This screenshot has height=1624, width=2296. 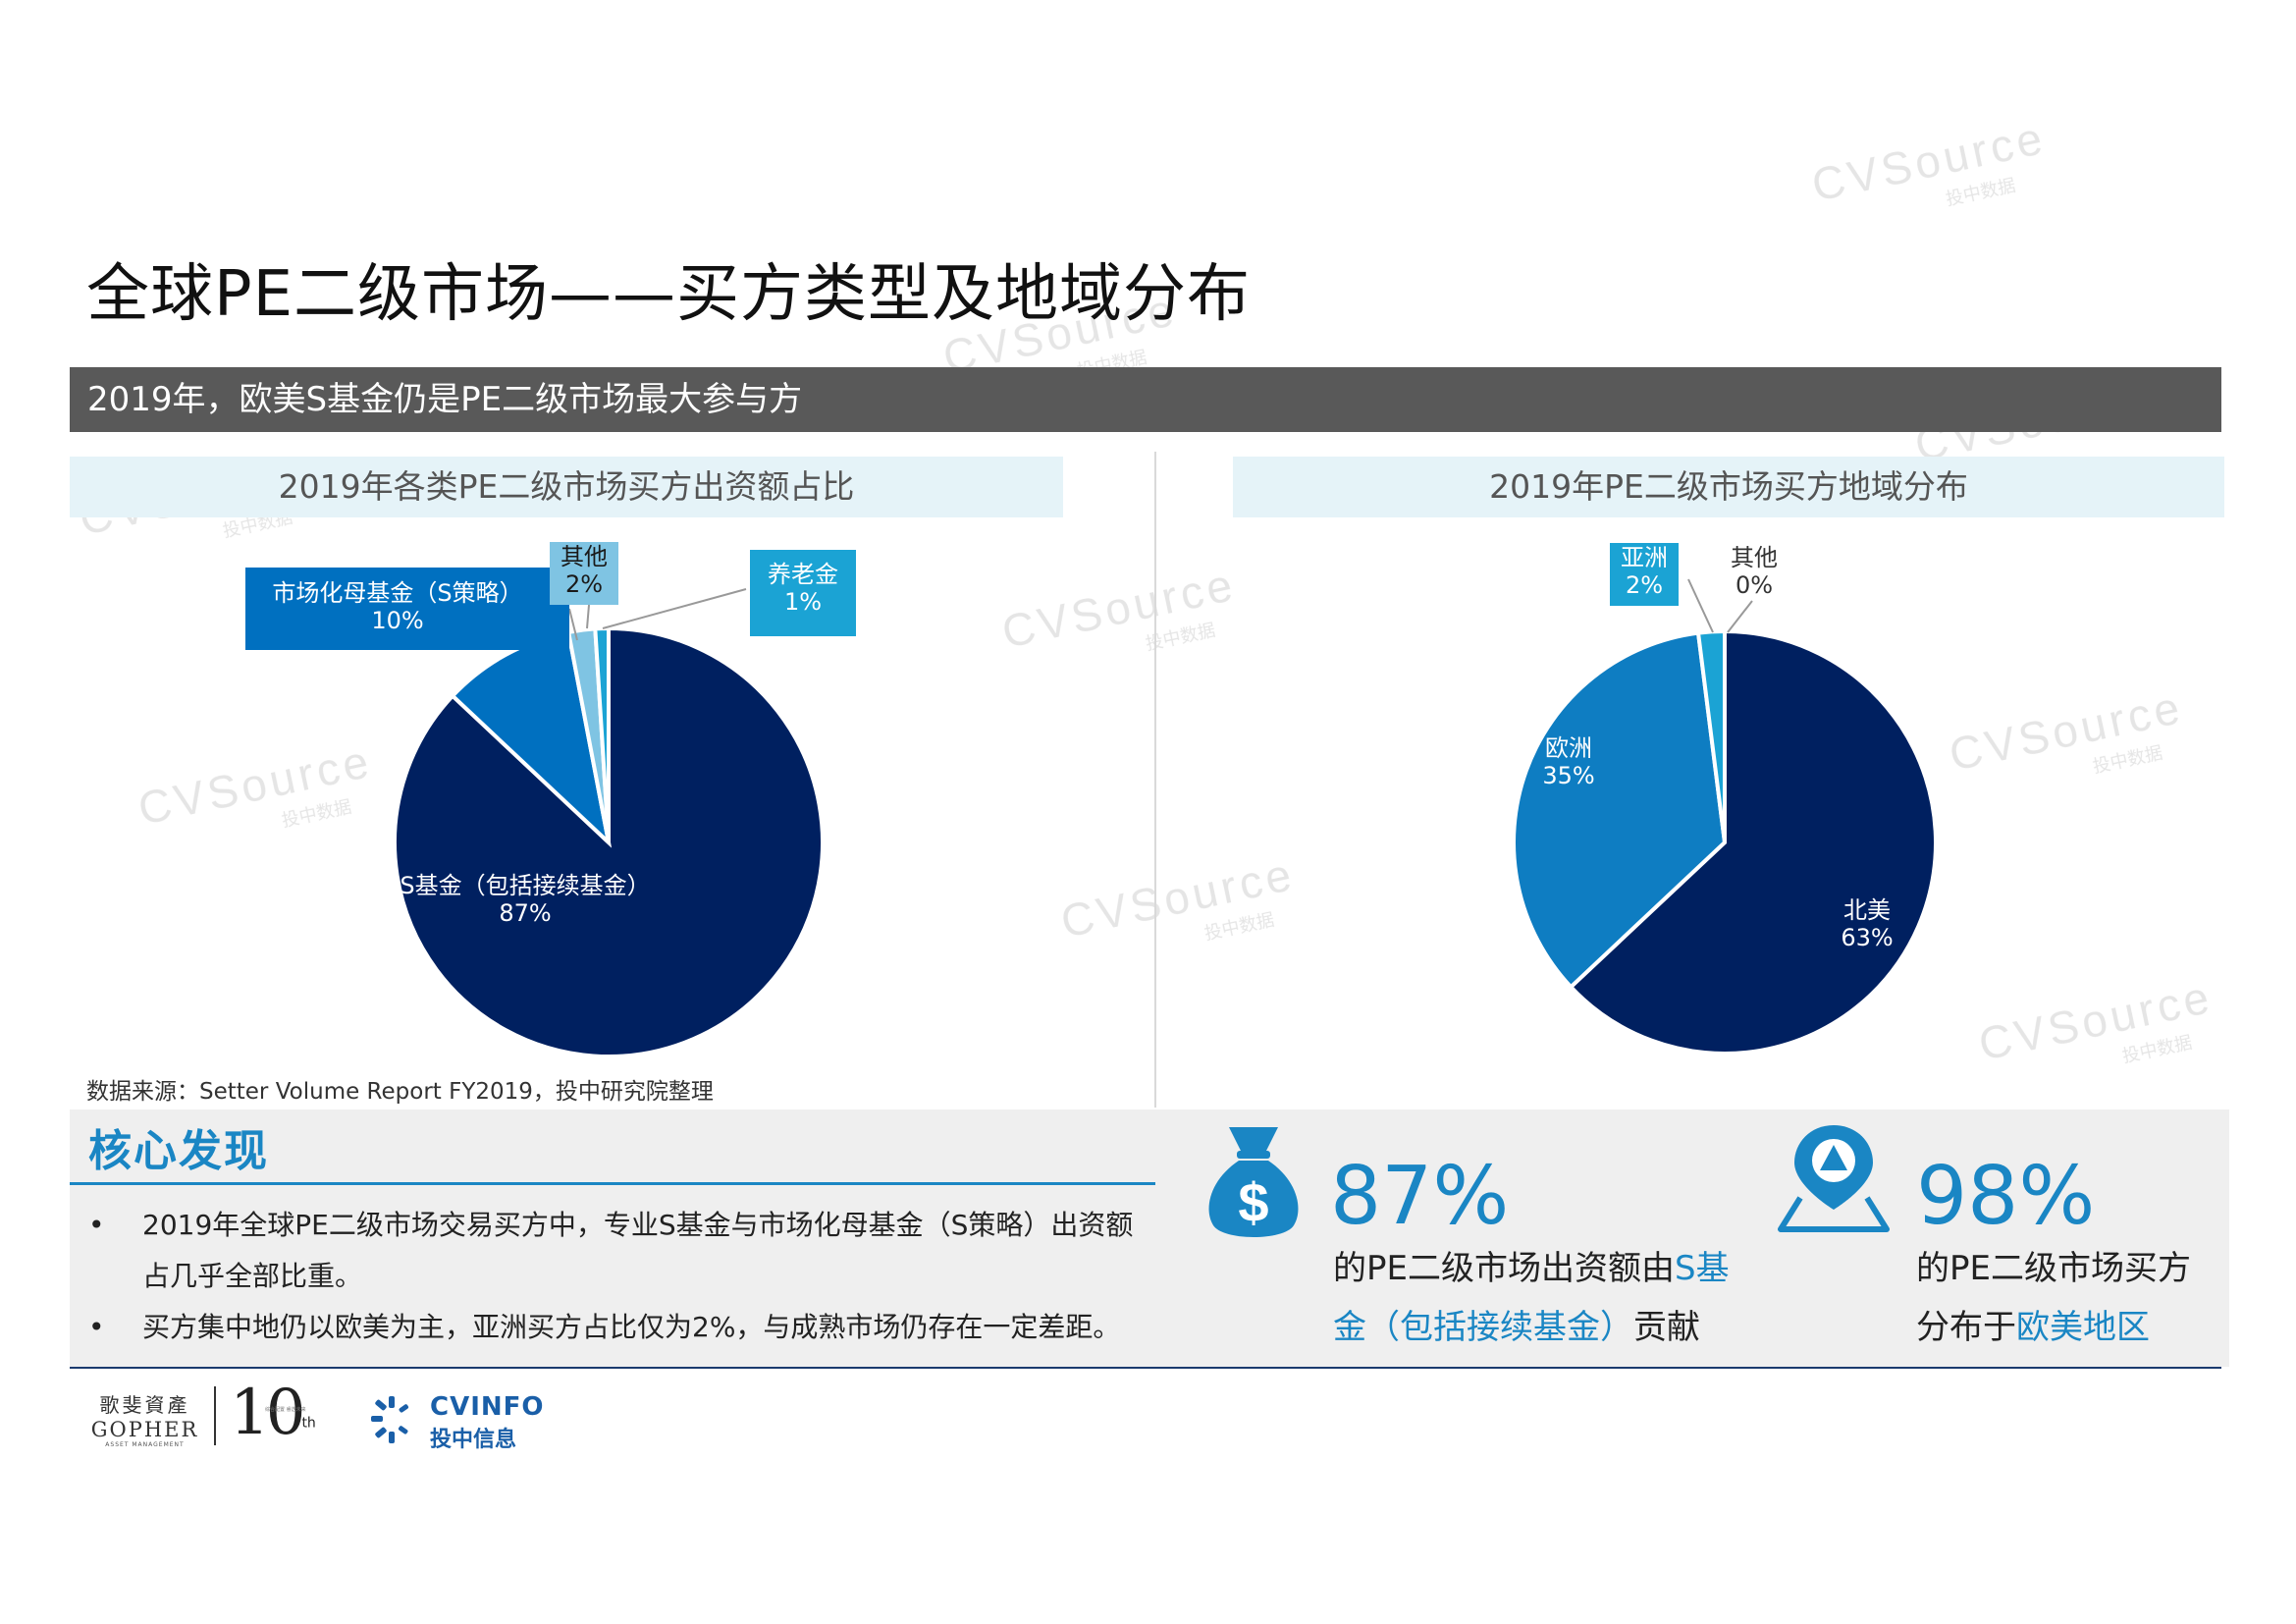 I want to click on stat-98-number: 98%, so click(x=2006, y=1196).